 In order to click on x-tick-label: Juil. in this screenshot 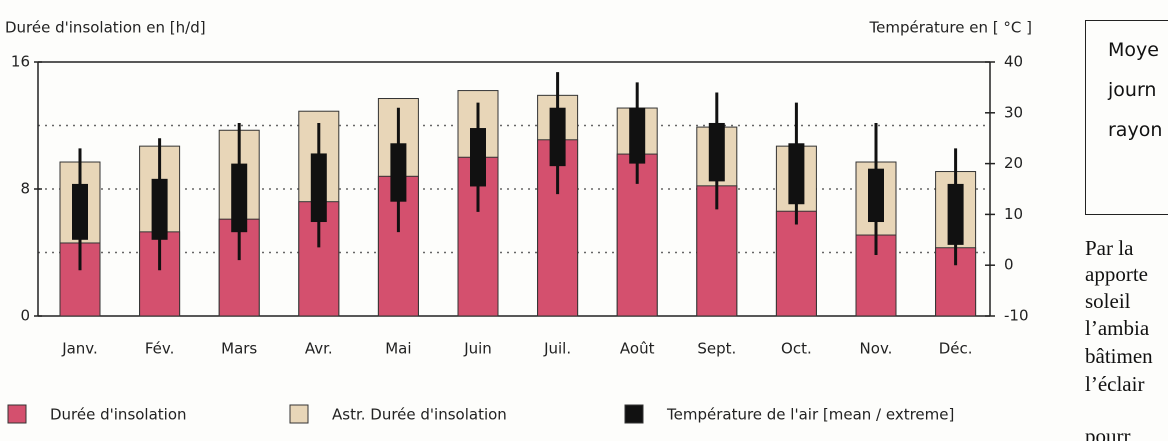, I will do `click(557, 349)`.